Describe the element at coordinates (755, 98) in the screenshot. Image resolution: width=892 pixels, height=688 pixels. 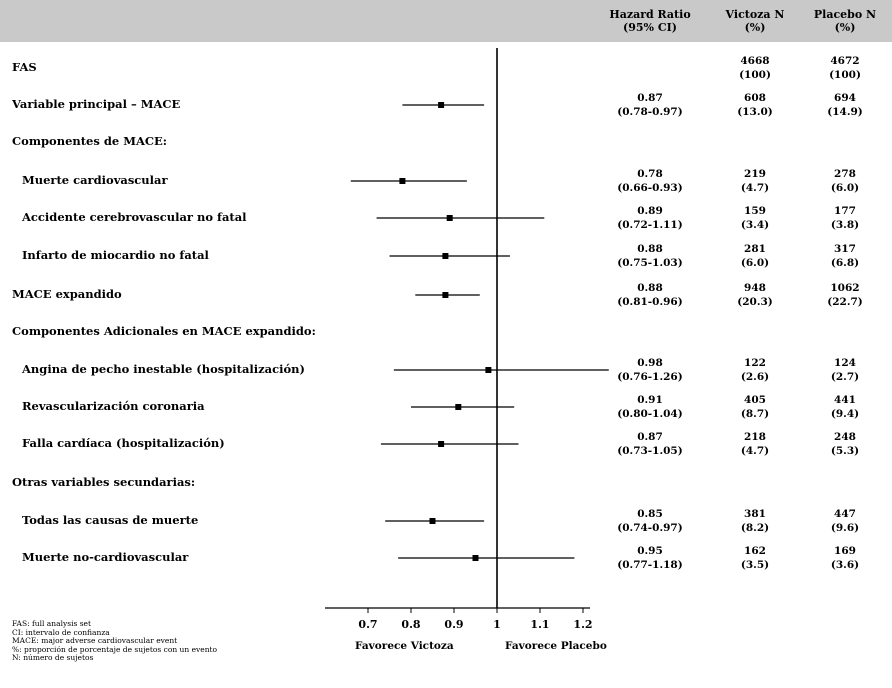
I see `victoza-n: 608` at that location.